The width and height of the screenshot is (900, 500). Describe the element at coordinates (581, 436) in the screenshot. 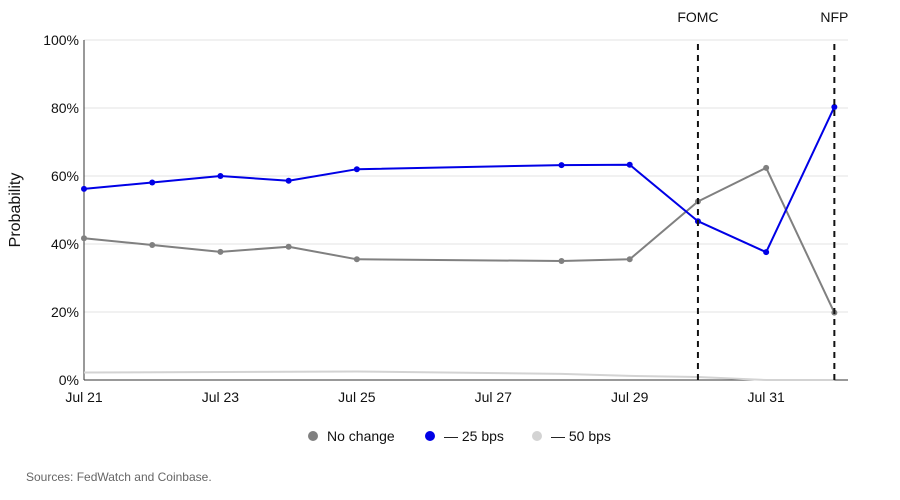

I see `legend-label: — 50 bps` at that location.